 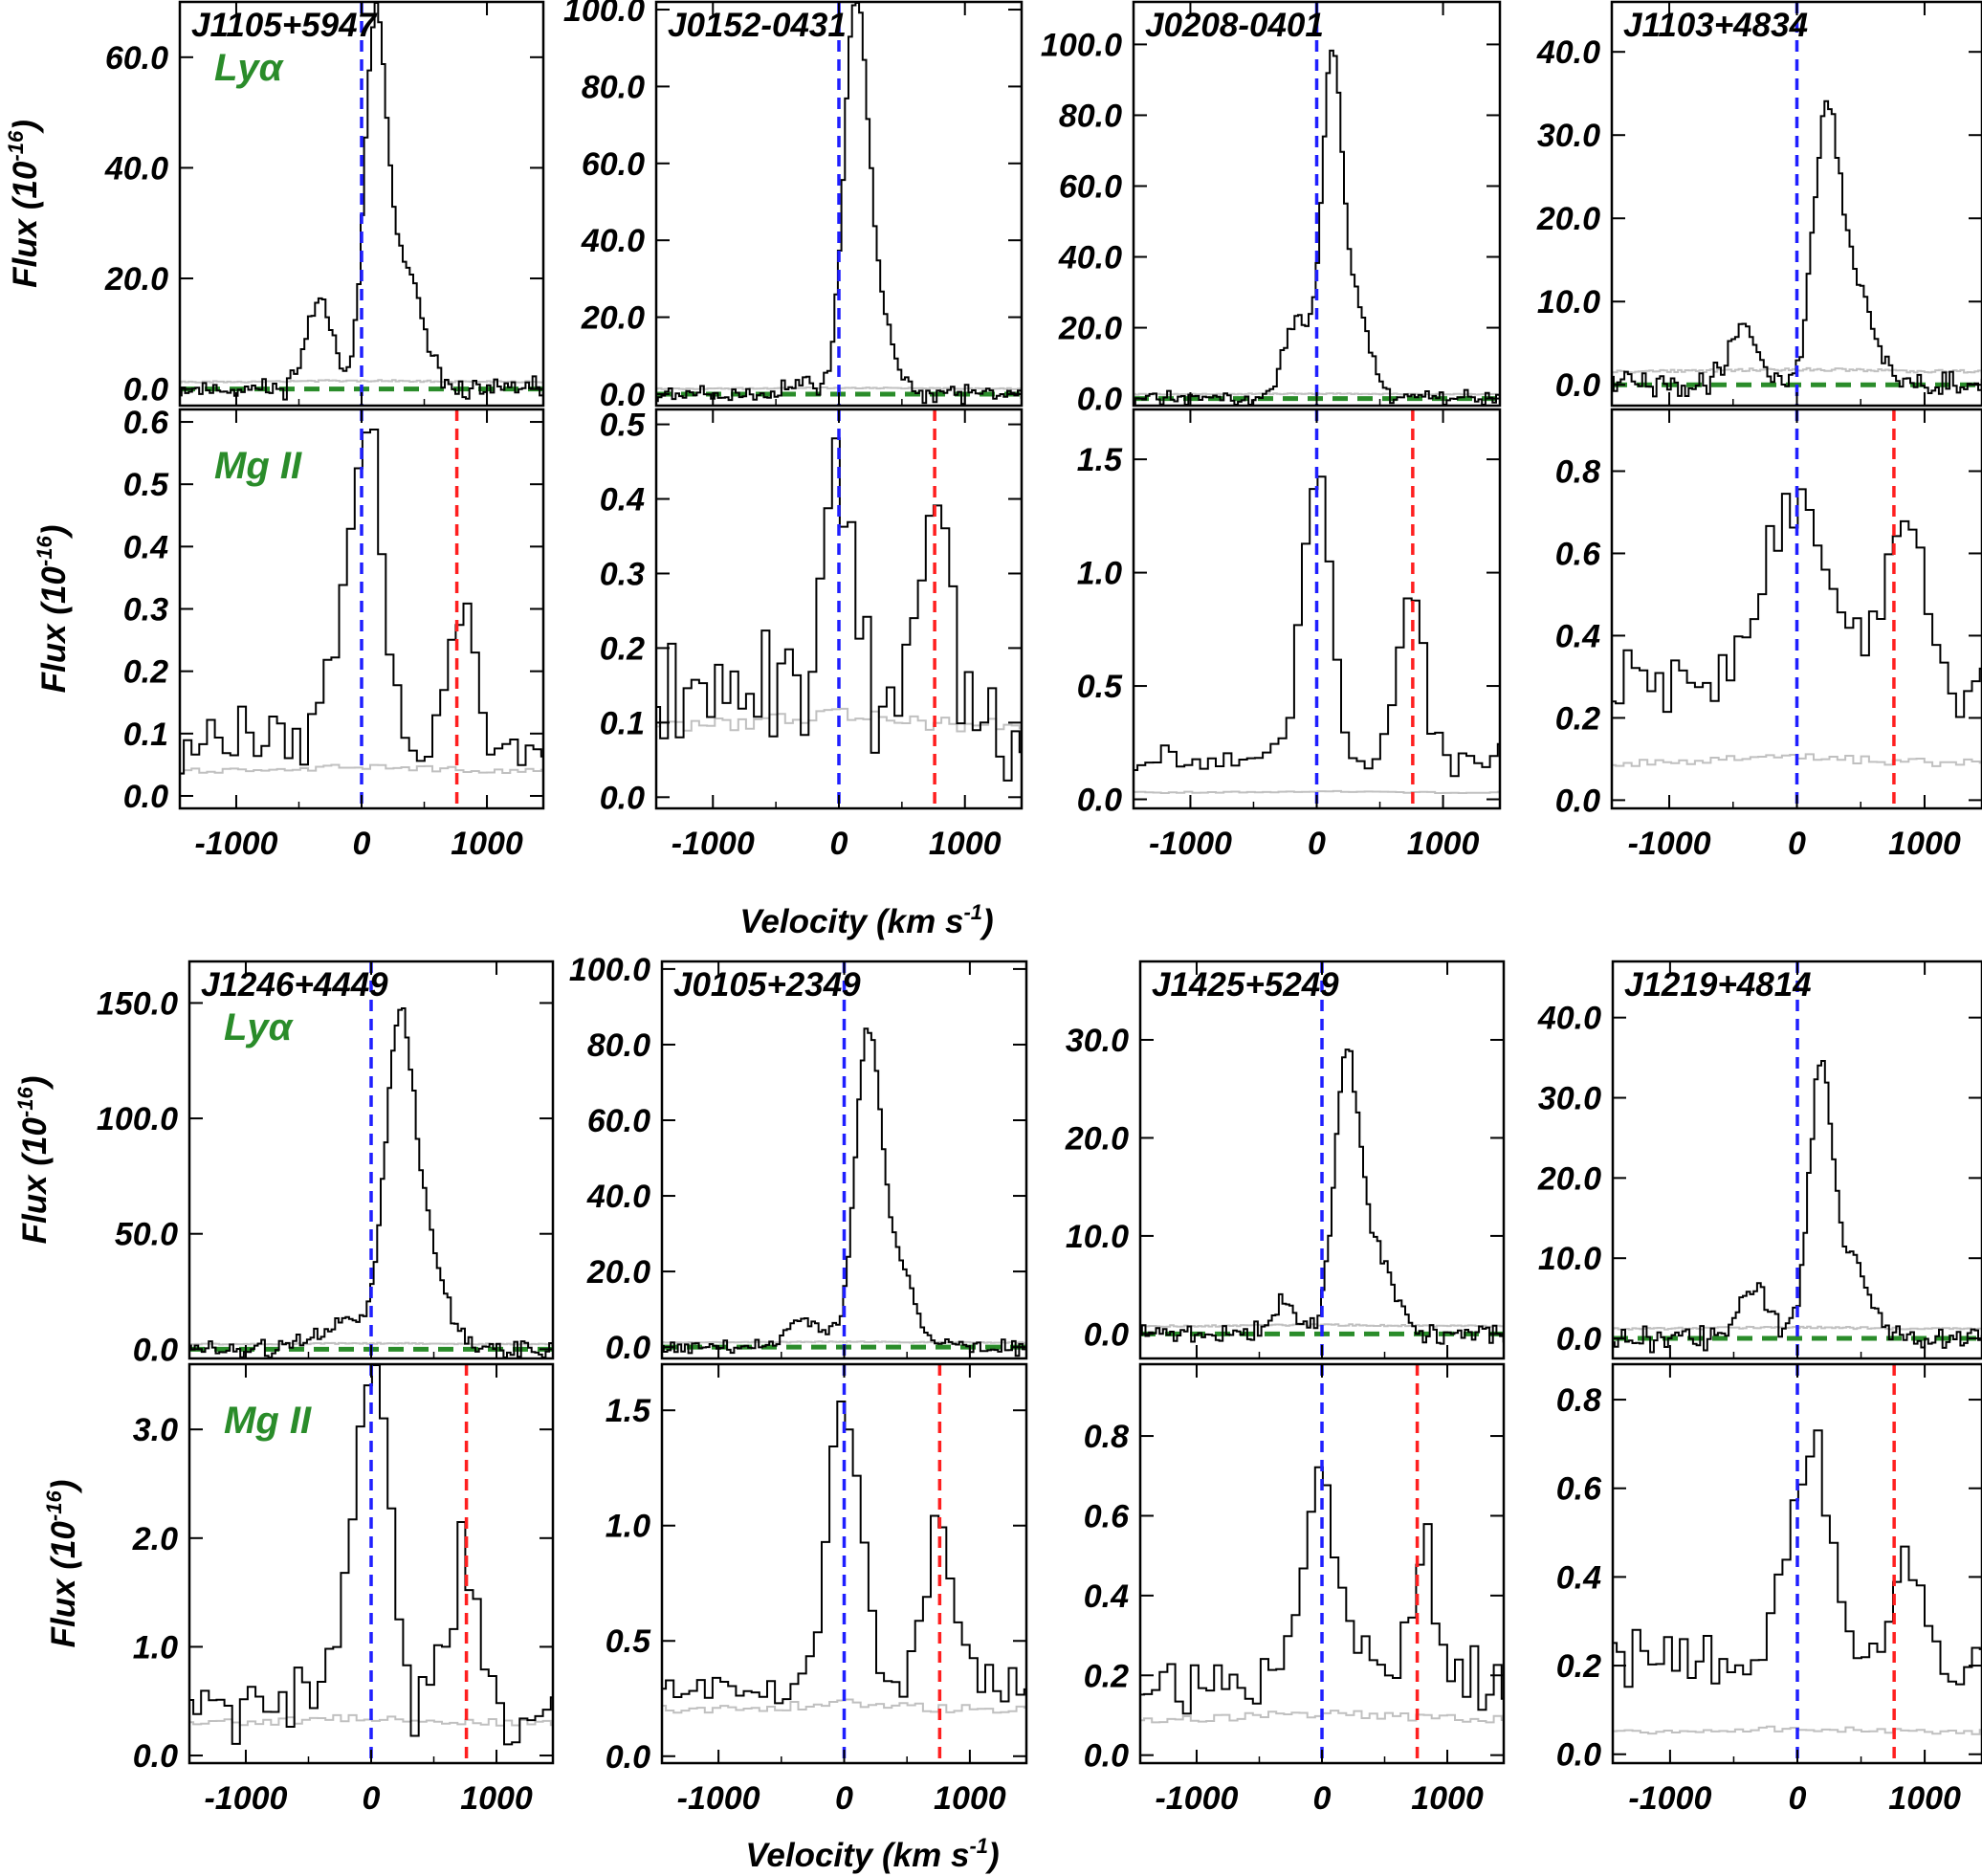 What do you see at coordinates (146, 1235) in the screenshot?
I see `y-tick-label: 50.0` at bounding box center [146, 1235].